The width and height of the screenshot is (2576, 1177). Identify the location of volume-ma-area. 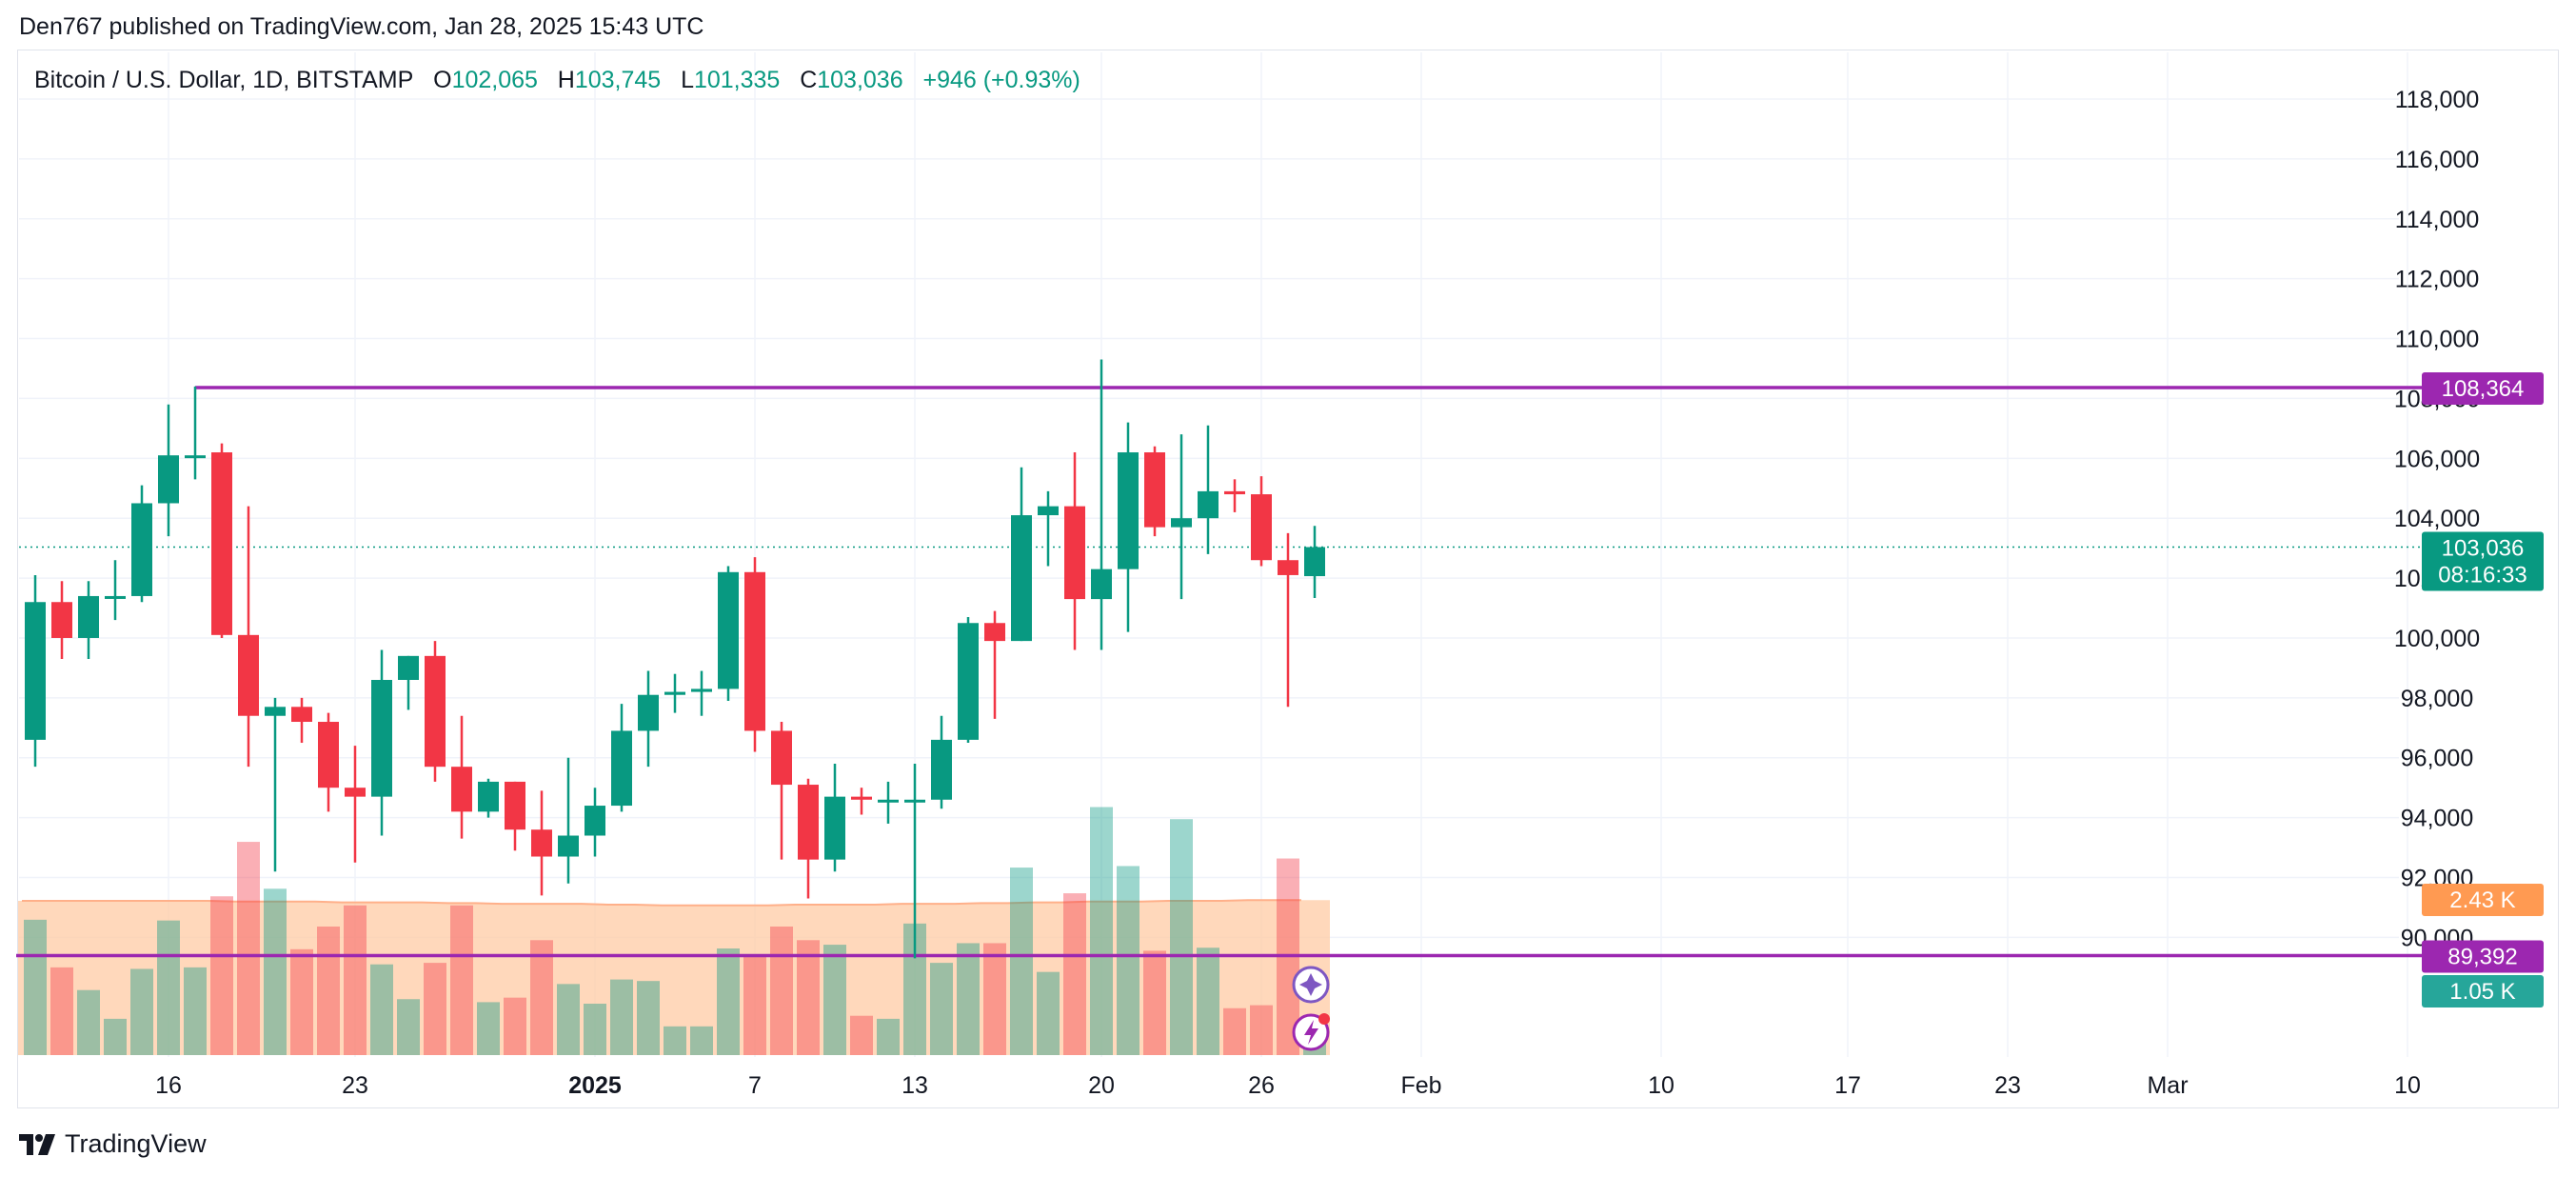
(674, 977).